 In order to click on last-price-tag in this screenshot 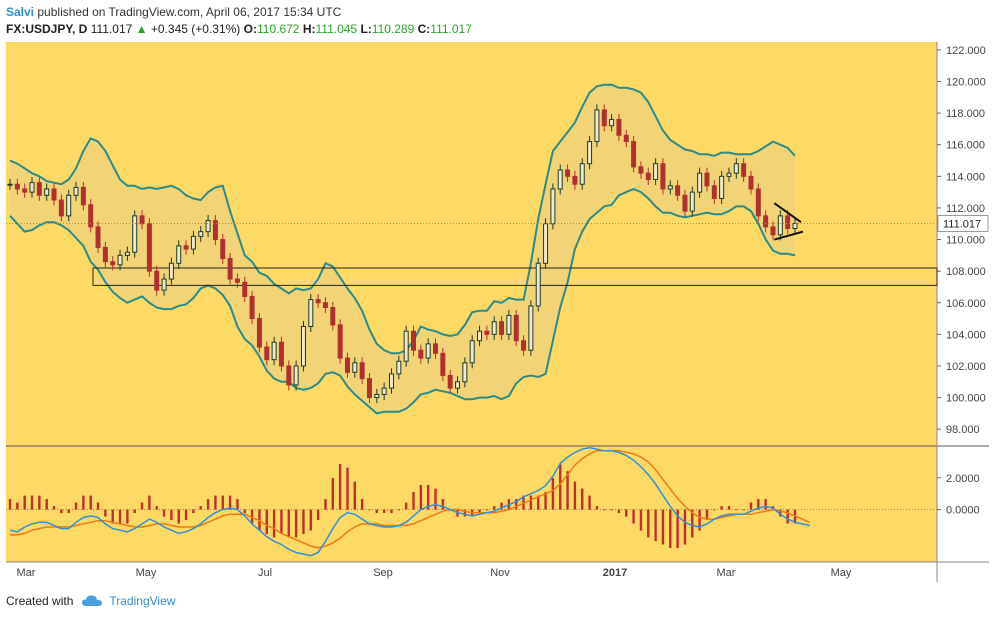, I will do `click(963, 223)`.